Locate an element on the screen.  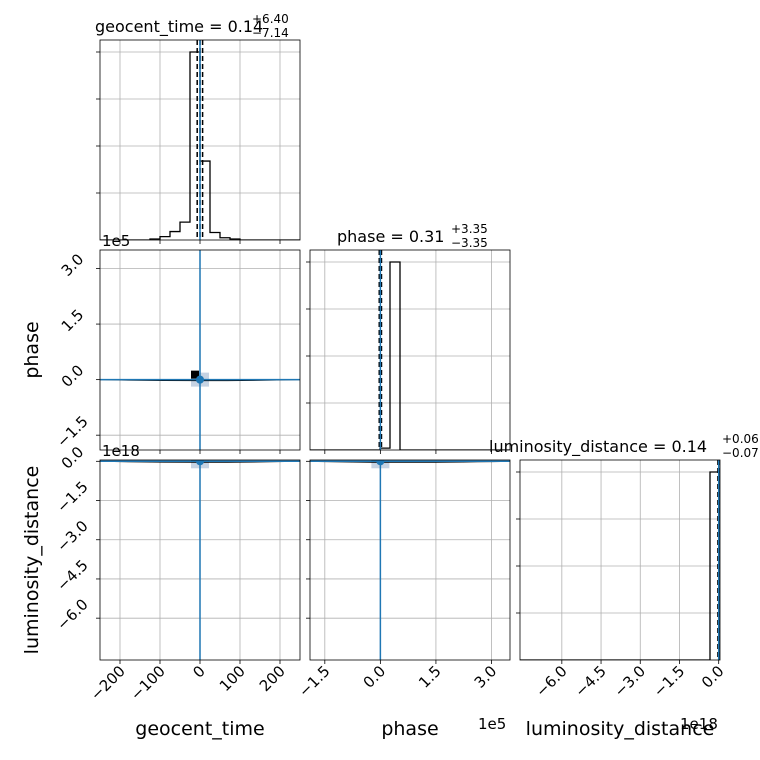
offset-text-luminosity-distance-x: 1e18 is located at coordinates (699, 724).